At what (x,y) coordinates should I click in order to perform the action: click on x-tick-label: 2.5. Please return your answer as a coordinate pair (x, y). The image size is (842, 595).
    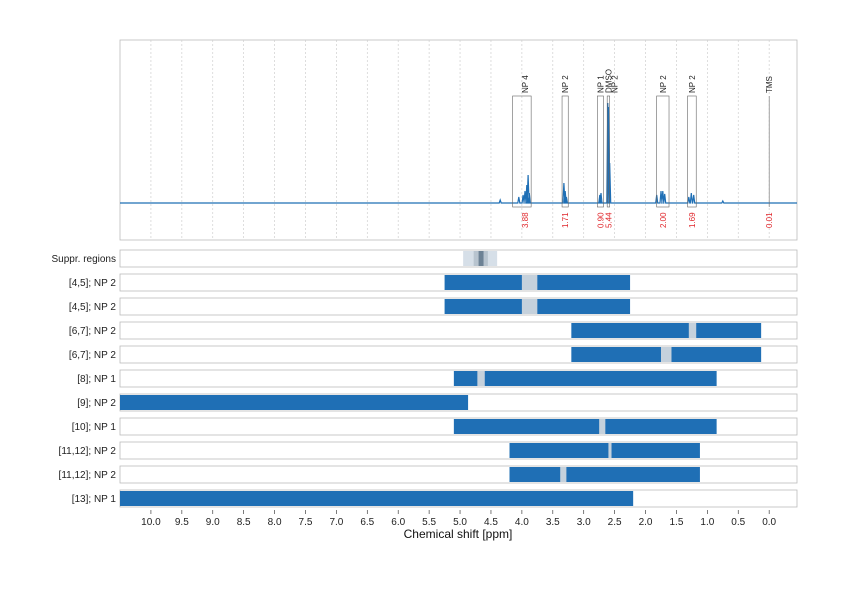
    Looking at the image, I should click on (615, 522).